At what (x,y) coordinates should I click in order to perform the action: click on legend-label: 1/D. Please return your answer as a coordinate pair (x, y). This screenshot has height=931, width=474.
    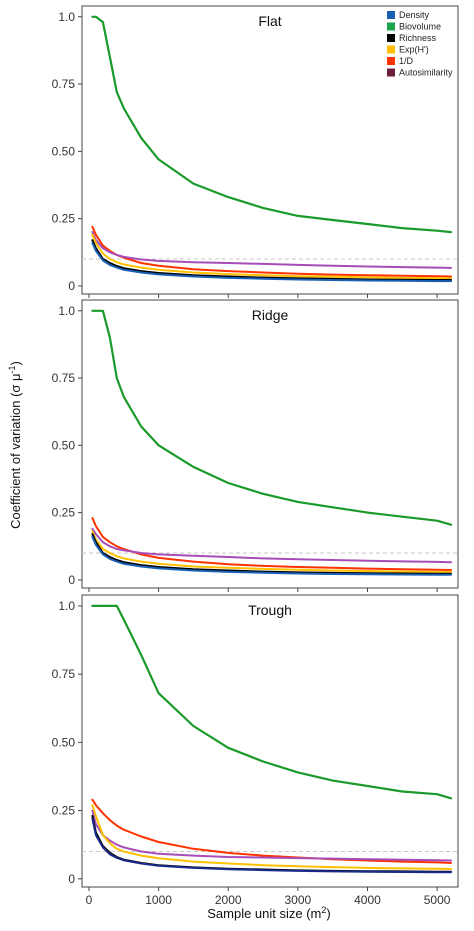
    Looking at the image, I should click on (406, 61).